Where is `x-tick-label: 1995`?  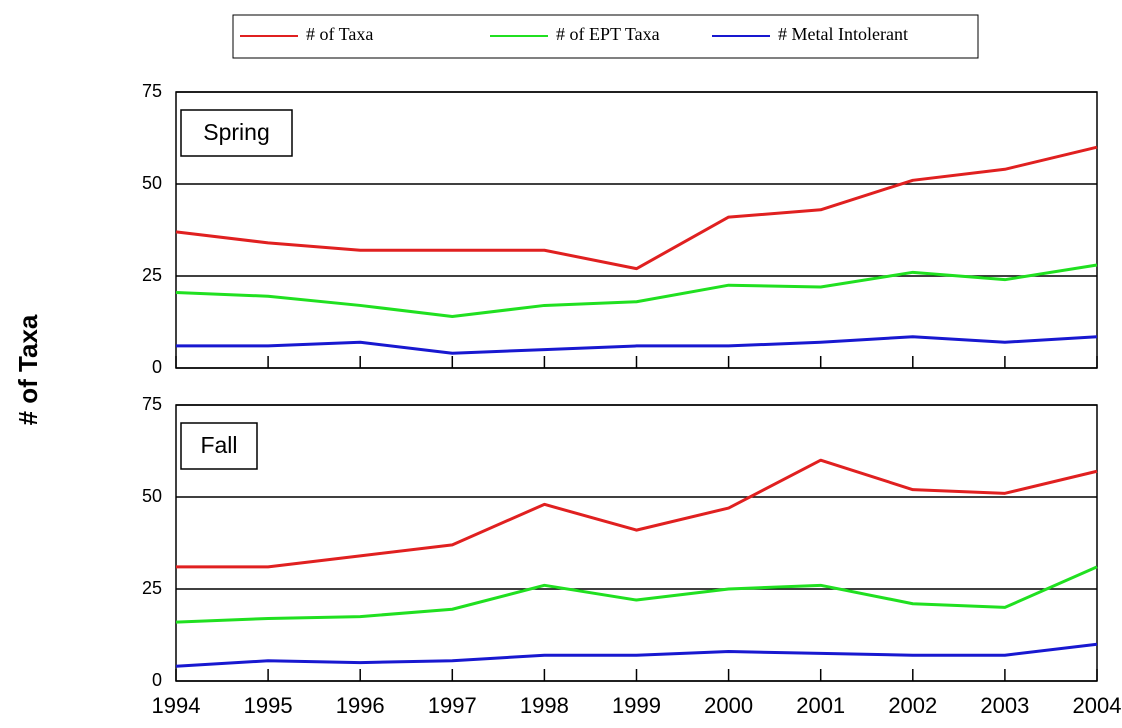
x-tick-label: 1995 is located at coordinates (268, 705).